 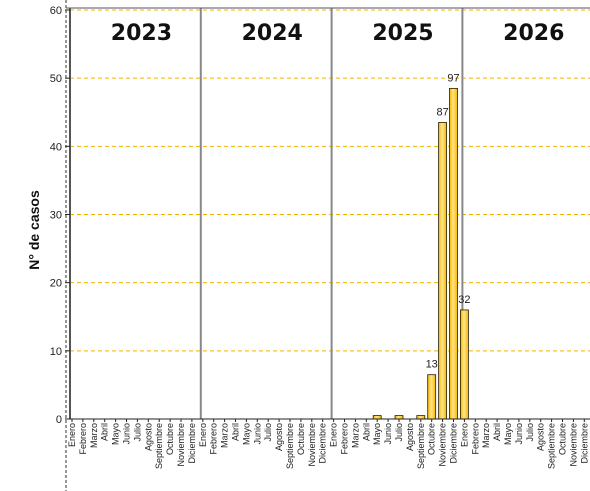 What do you see at coordinates (533, 33) in the screenshot?
I see `year-label: 2026` at bounding box center [533, 33].